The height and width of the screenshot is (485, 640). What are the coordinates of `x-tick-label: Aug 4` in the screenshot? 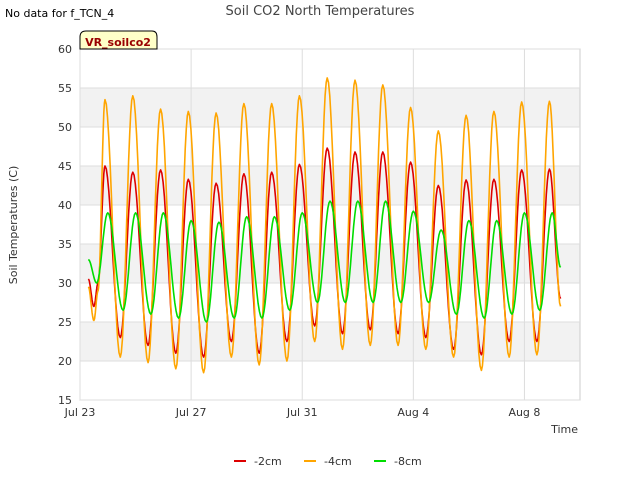 It's located at (413, 412).